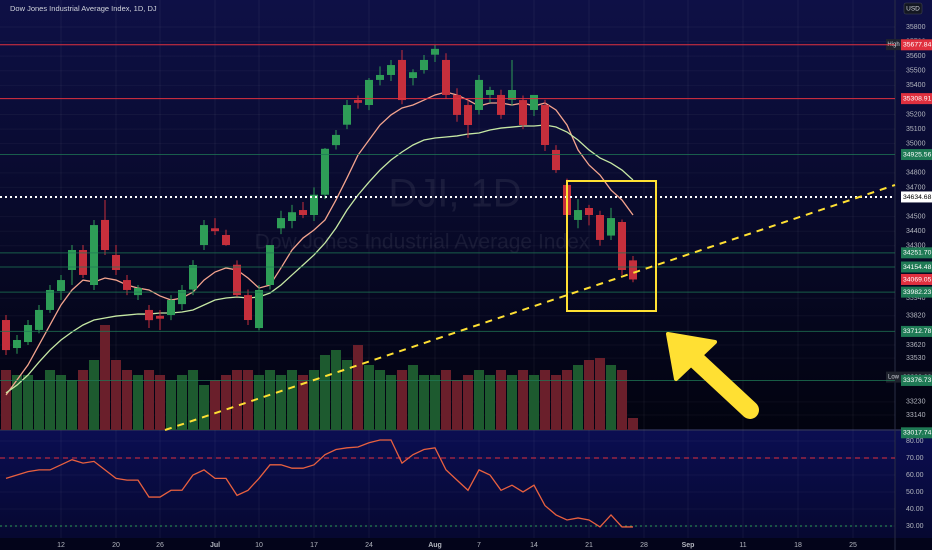 The height and width of the screenshot is (550, 932). What do you see at coordinates (314, 545) in the screenshot?
I see `x-tick-label: 17` at bounding box center [314, 545].